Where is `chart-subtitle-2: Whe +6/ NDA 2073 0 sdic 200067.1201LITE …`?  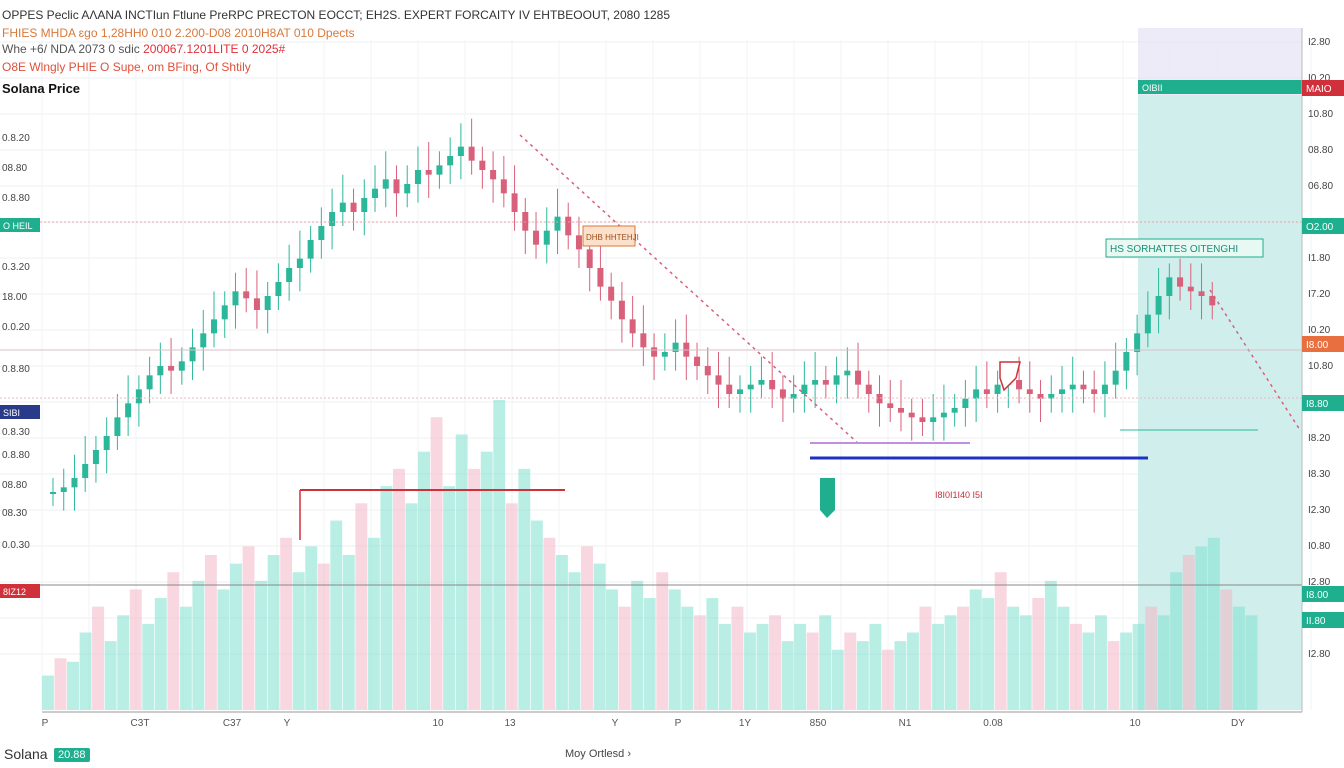
chart-subtitle-2: Whe +6/ NDA 2073 0 sdic 200067.1201LITE … is located at coordinates (143, 49).